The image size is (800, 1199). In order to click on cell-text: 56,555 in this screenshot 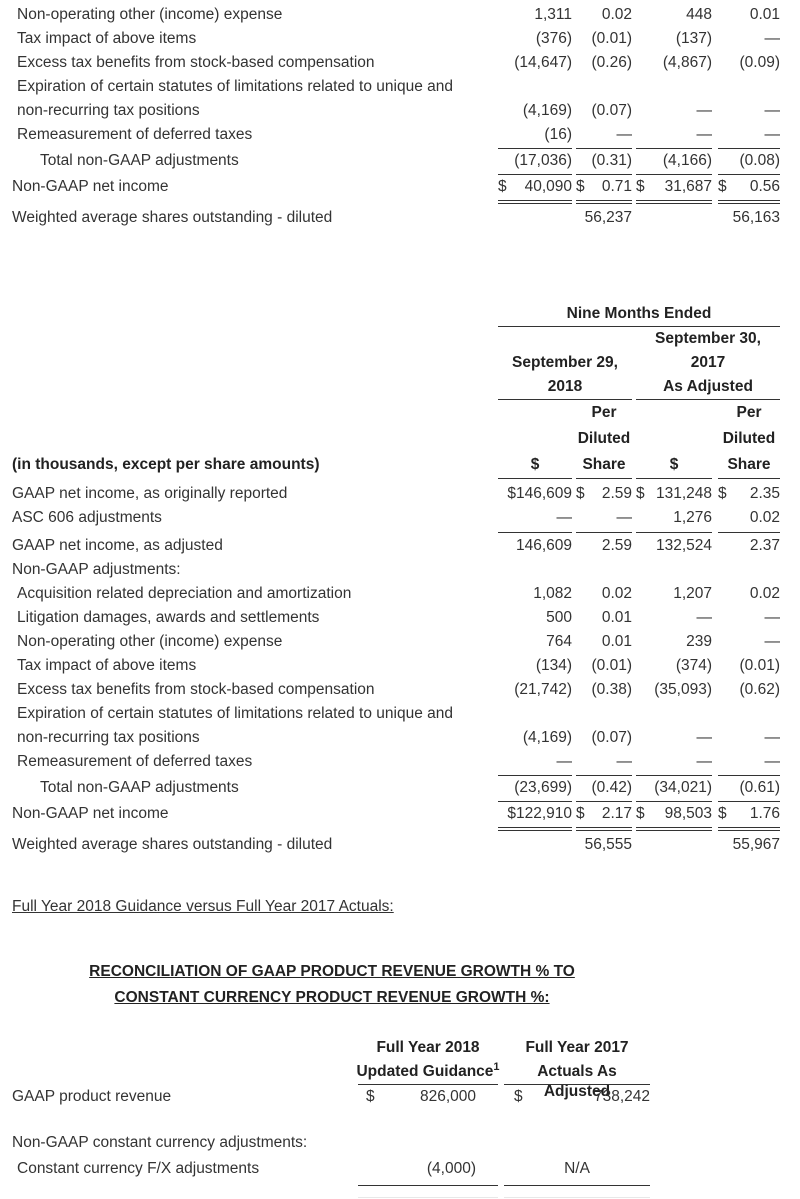, I will do `click(608, 844)`.